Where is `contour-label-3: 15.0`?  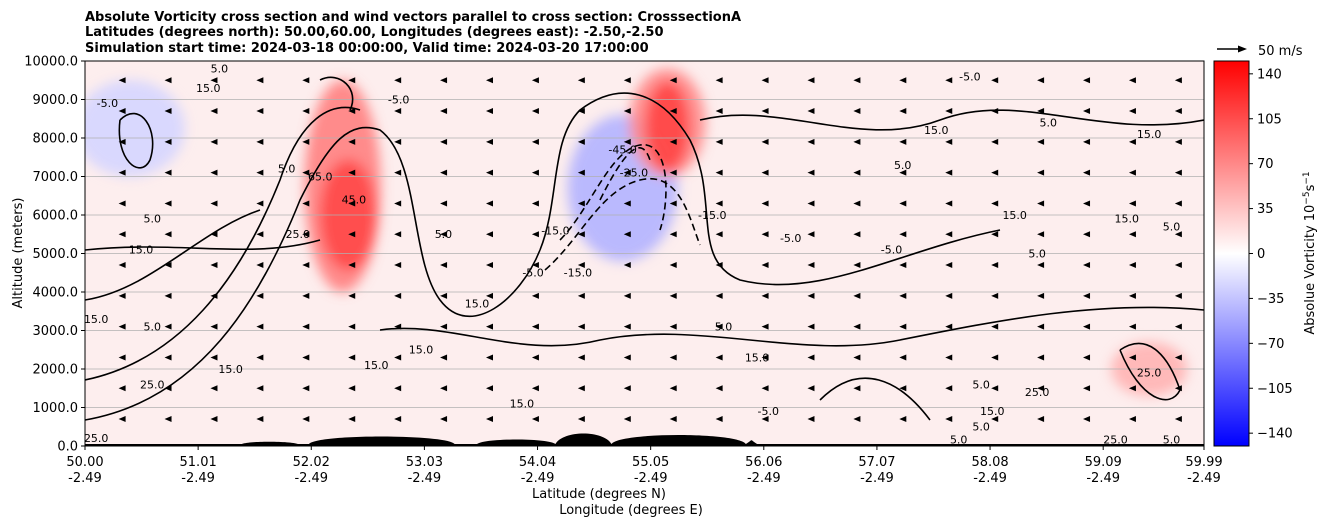
contour-label-3: 15.0 is located at coordinates (1149, 134).